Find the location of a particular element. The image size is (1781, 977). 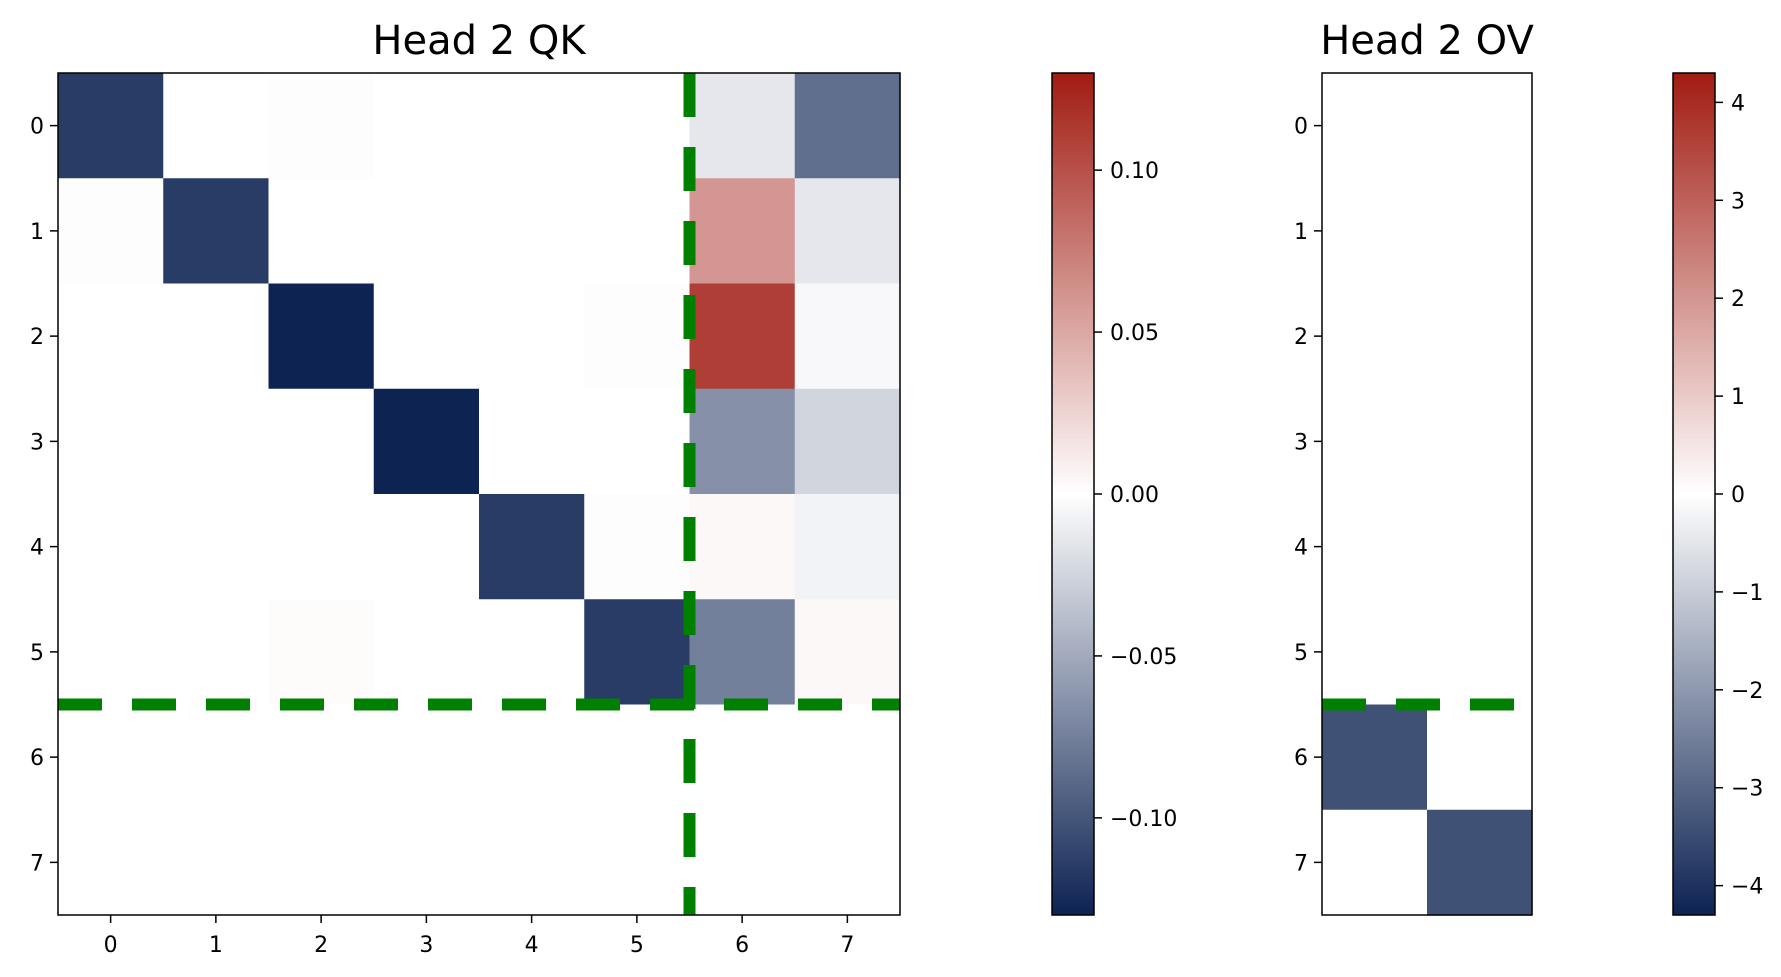

ov-y-tick-label: 2 is located at coordinates (1301, 337).